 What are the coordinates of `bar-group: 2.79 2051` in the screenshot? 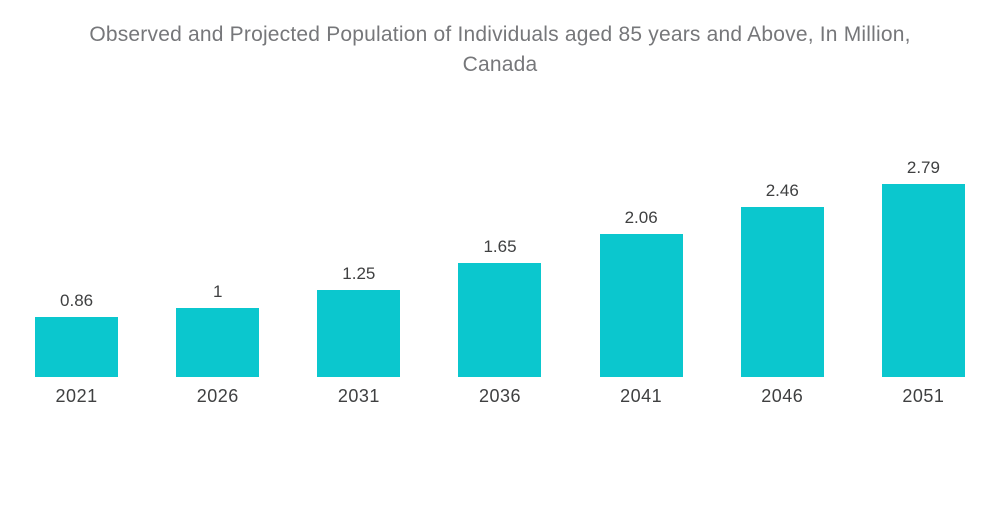 It's located at (923, 279).